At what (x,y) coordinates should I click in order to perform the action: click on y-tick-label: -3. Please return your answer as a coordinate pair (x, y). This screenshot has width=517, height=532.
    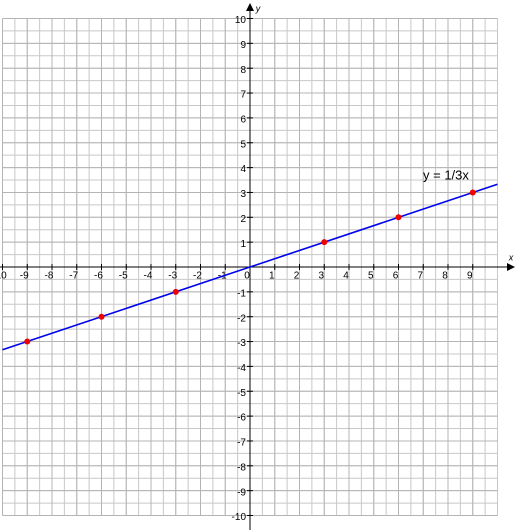
    Looking at the image, I should click on (241, 343).